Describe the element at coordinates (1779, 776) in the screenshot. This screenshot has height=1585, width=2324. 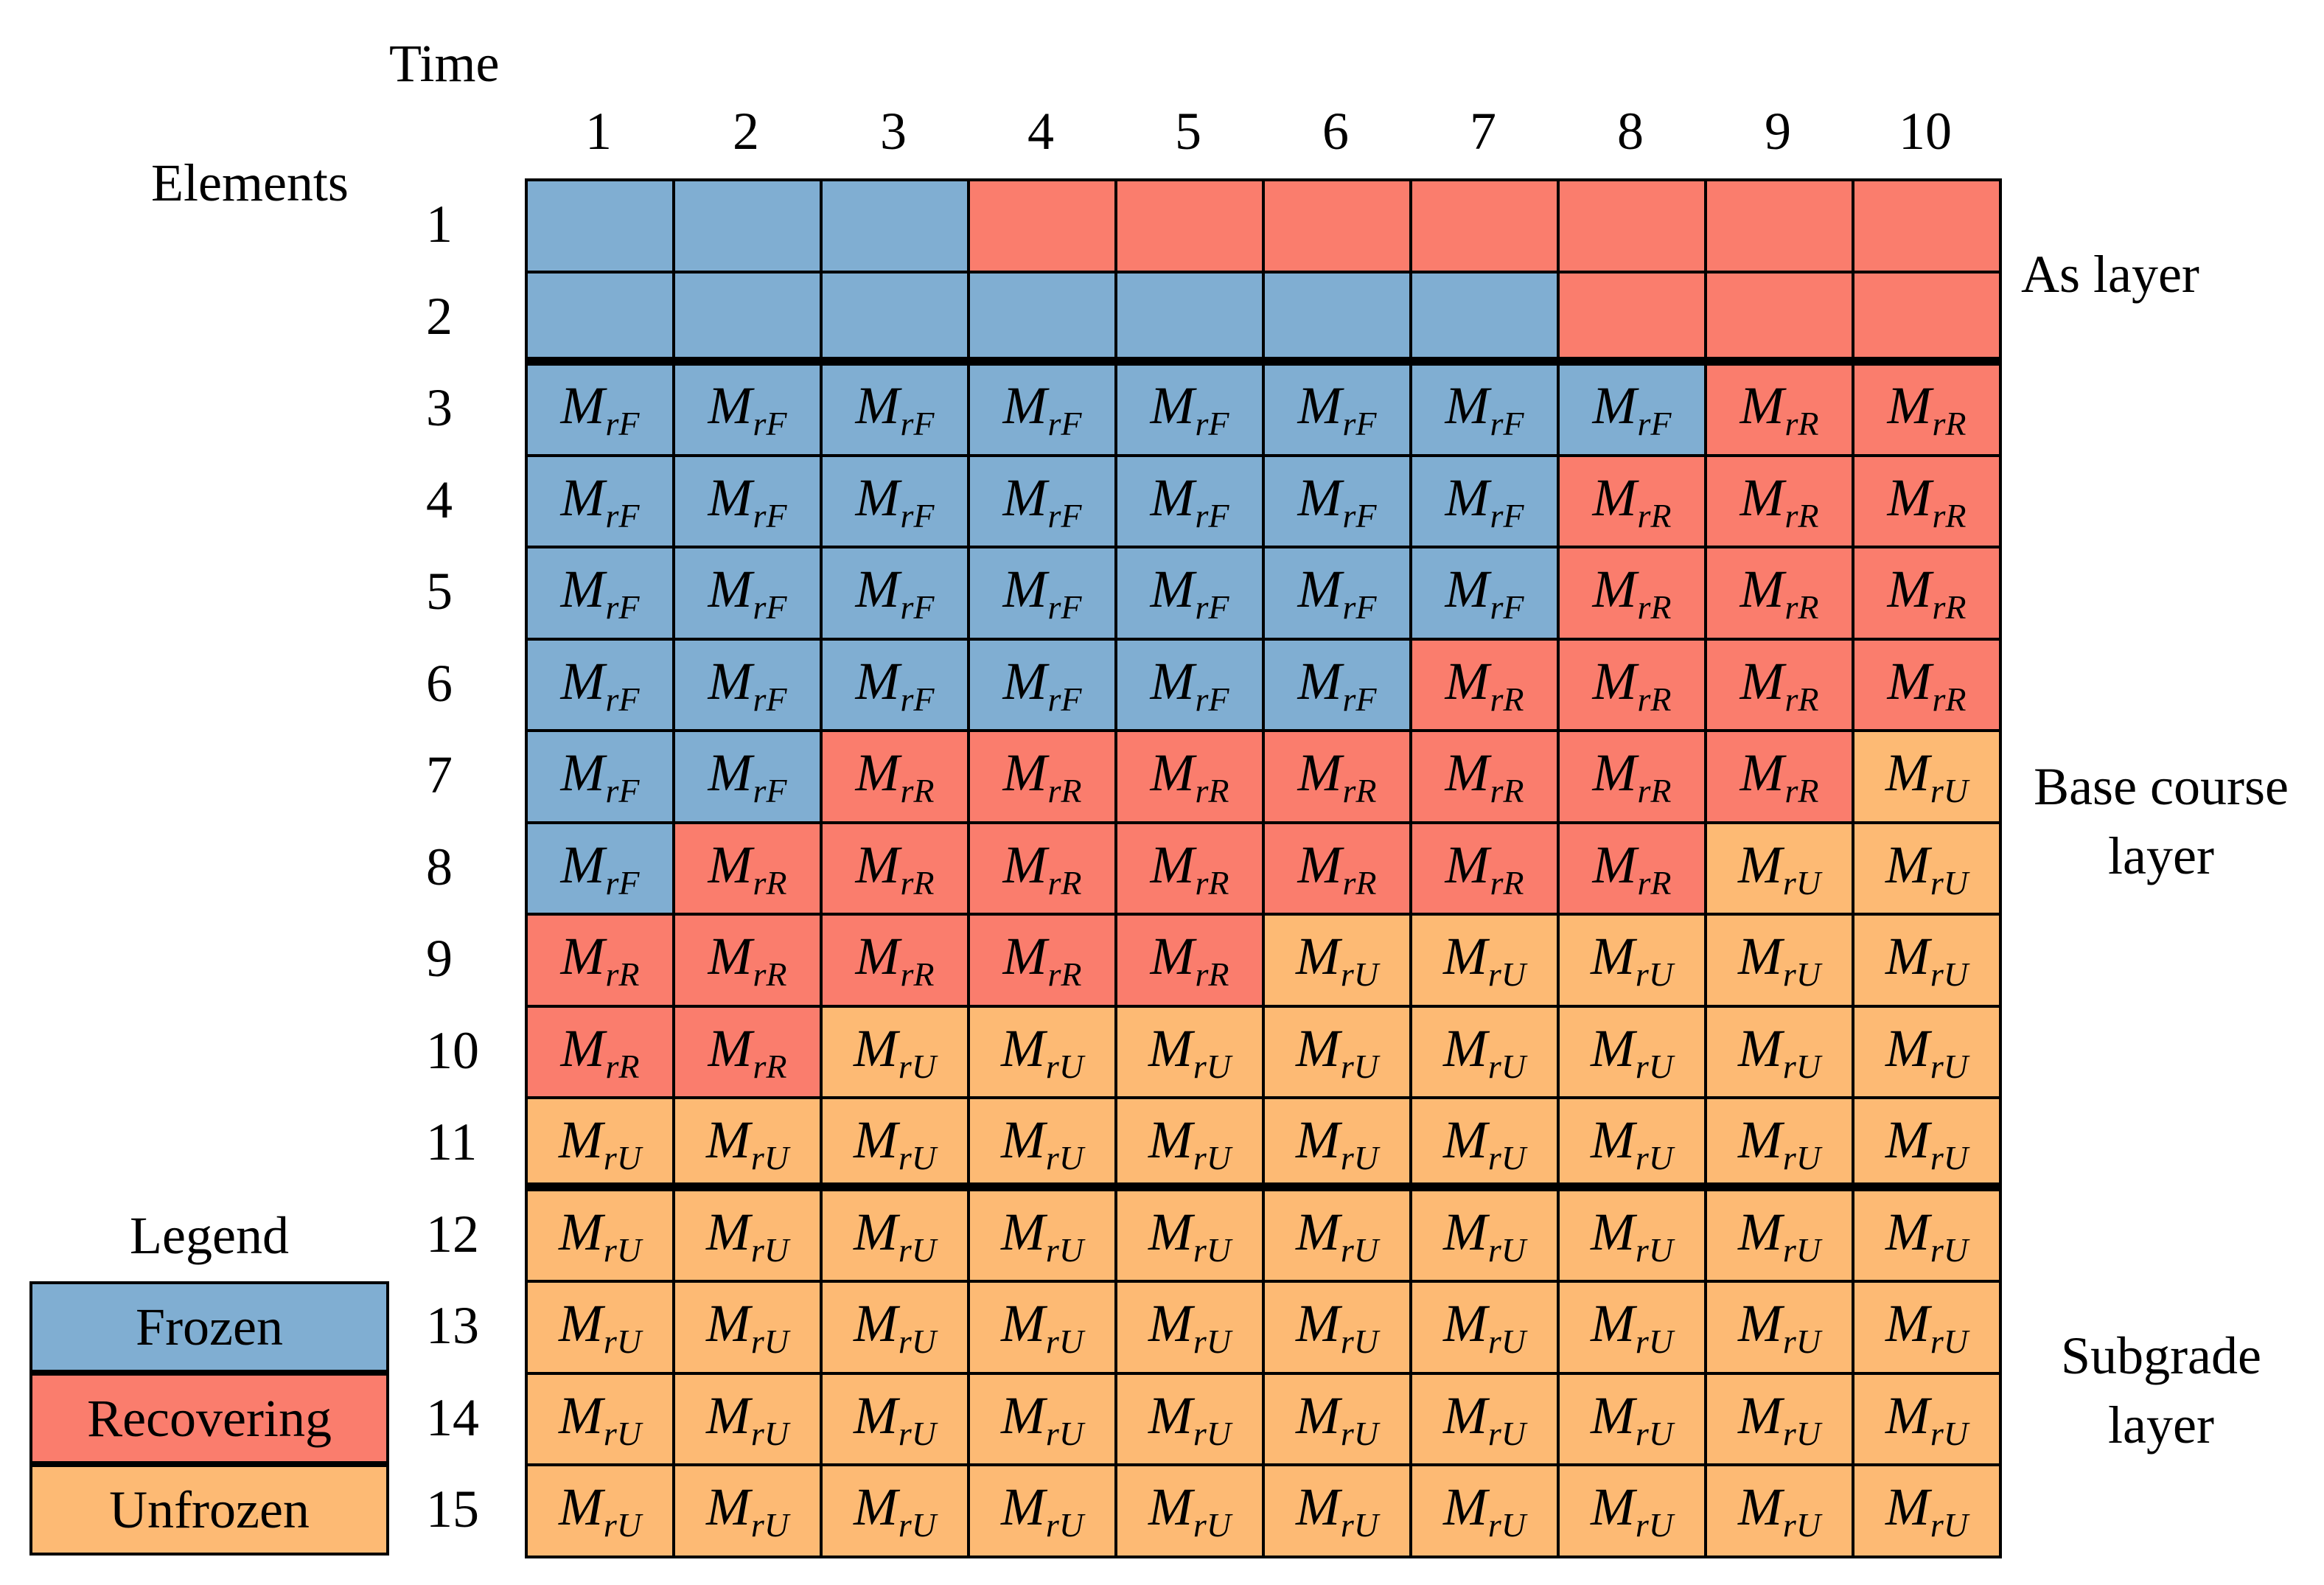
I see `cell-e7-t9: MrR` at that location.